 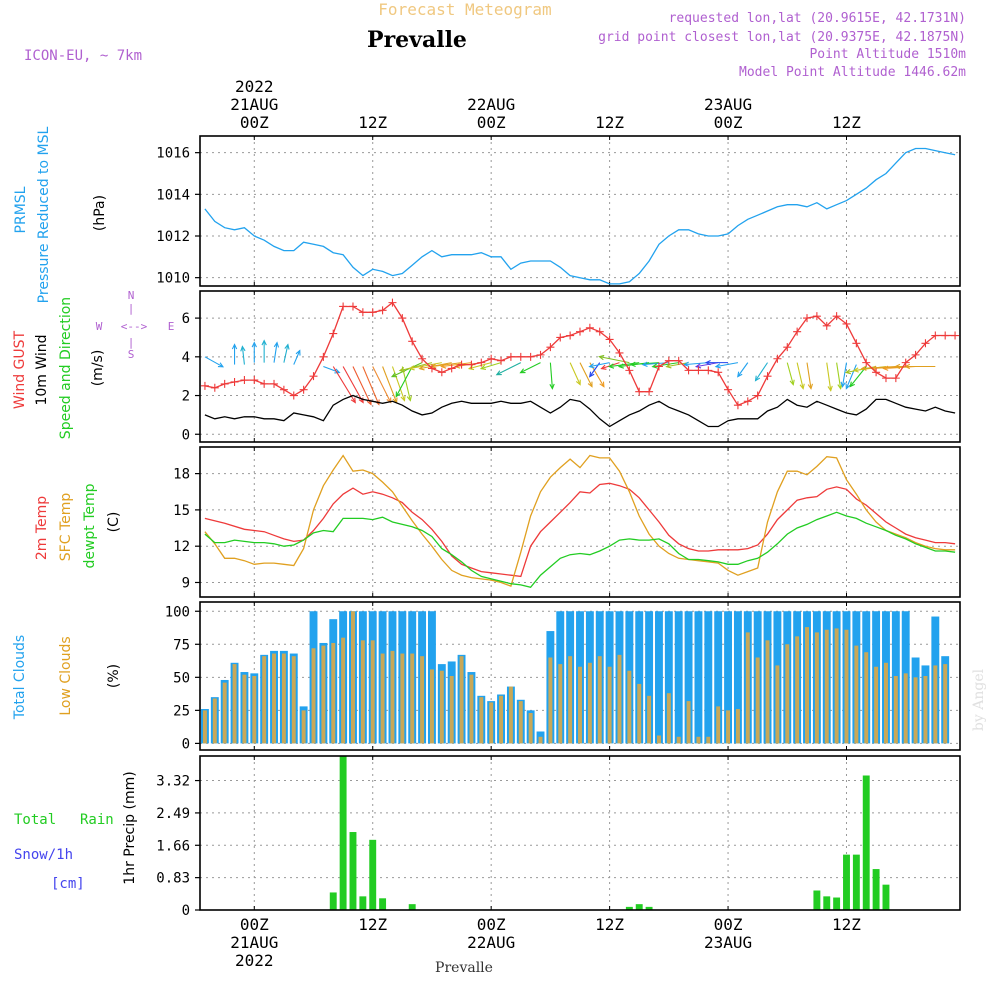 What do you see at coordinates (114, 676) in the screenshot?
I see `cloud-label-unit: (%)` at bounding box center [114, 676].